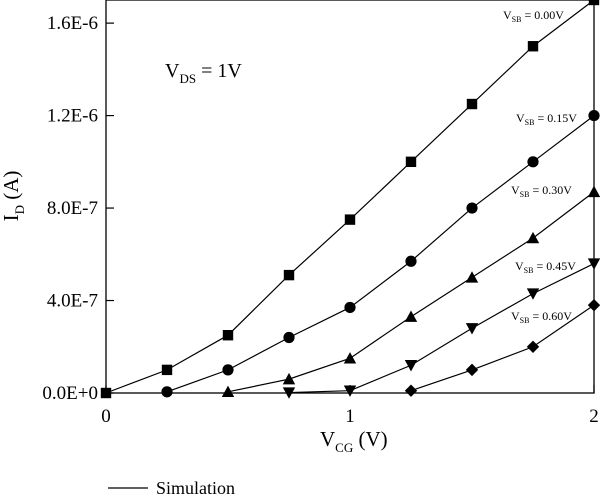 This screenshot has width=600, height=504. What do you see at coordinates (195, 488) in the screenshot?
I see `legend-simulation-label: Simulation` at bounding box center [195, 488].